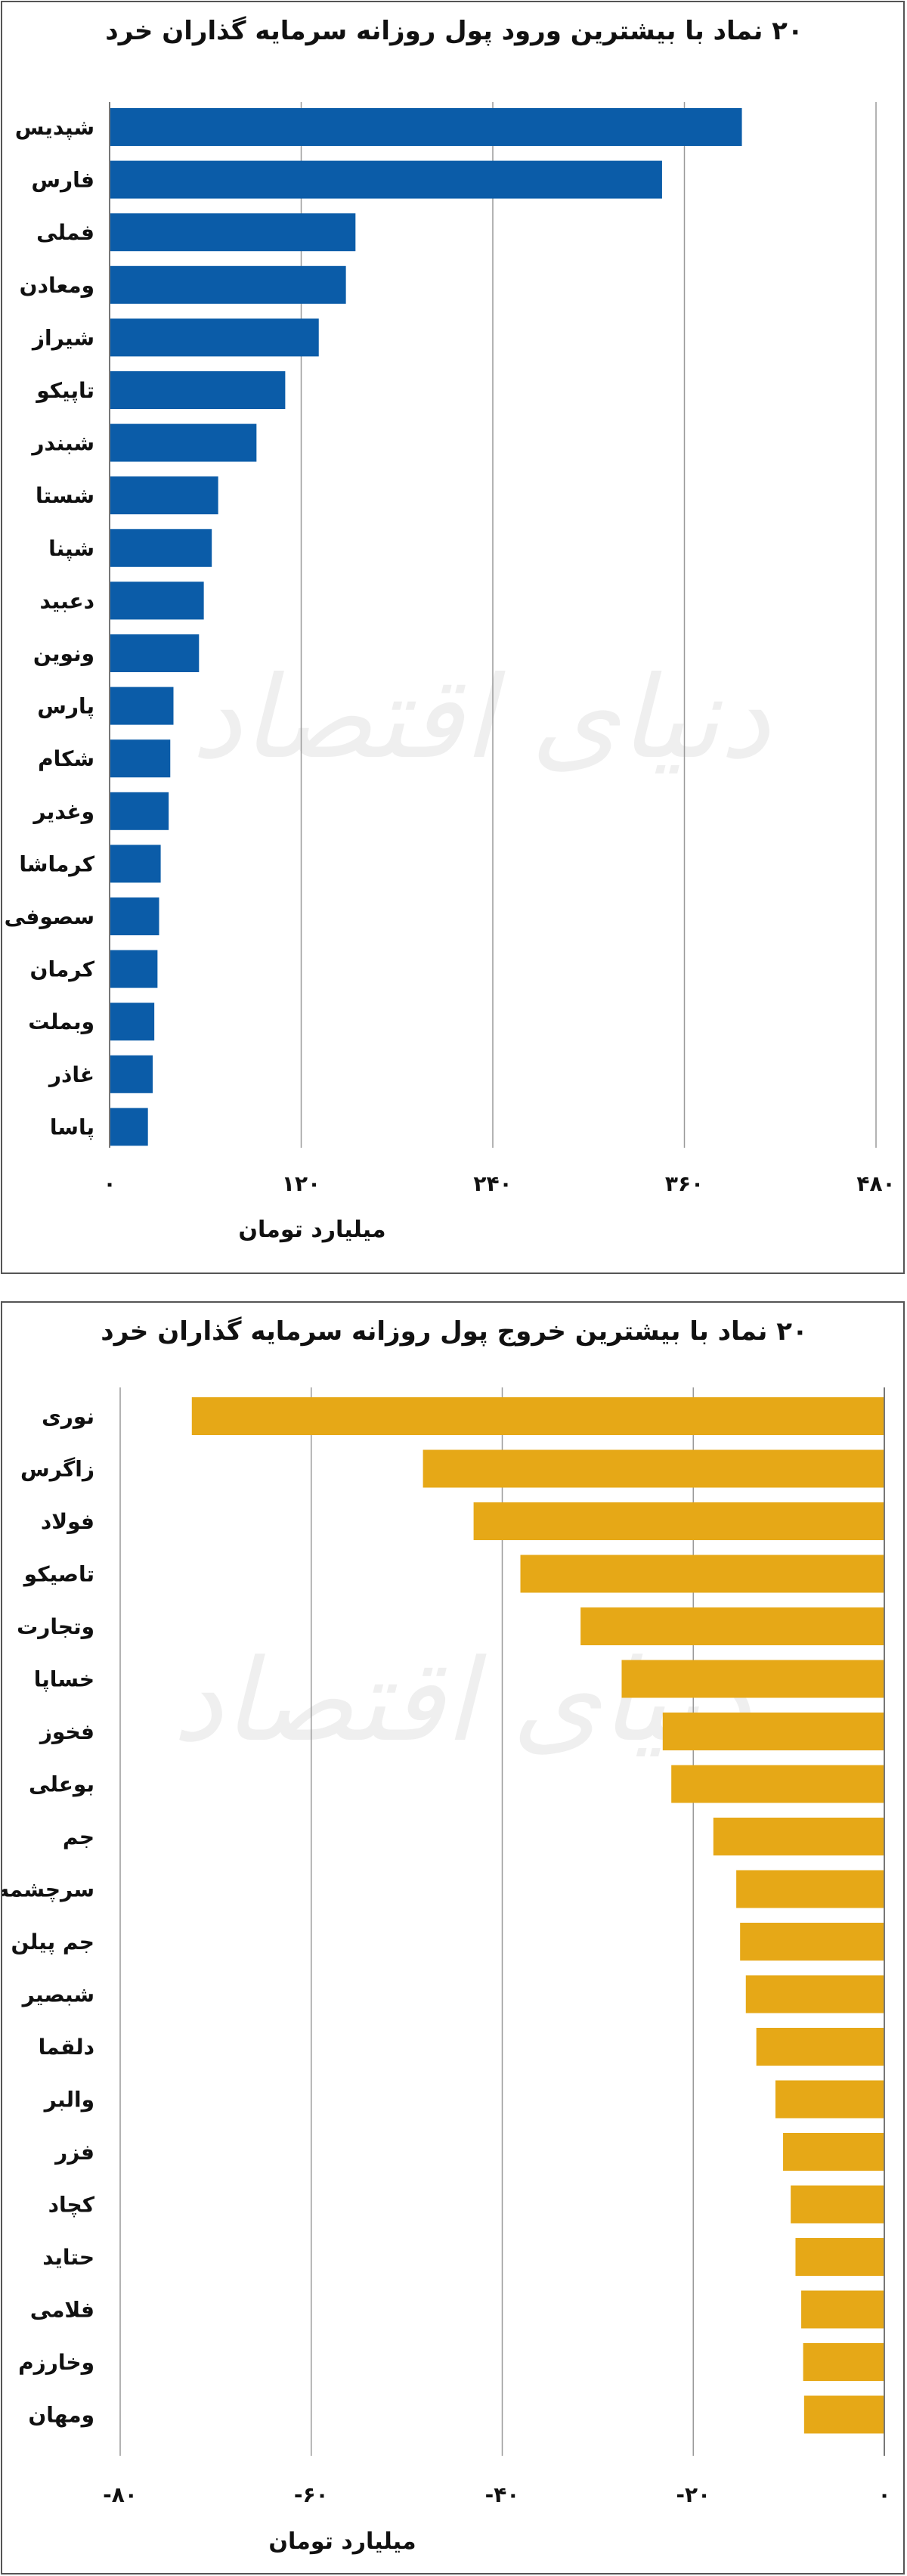 This screenshot has height=2576, width=907. What do you see at coordinates (62, 2310) in the screenshot?
I see `category-label: فلامی` at bounding box center [62, 2310].